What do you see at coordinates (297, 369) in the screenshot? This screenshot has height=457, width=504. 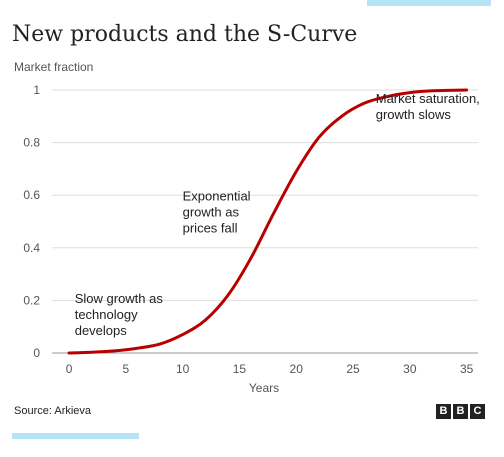 I see `x-tick-label: 20` at bounding box center [297, 369].